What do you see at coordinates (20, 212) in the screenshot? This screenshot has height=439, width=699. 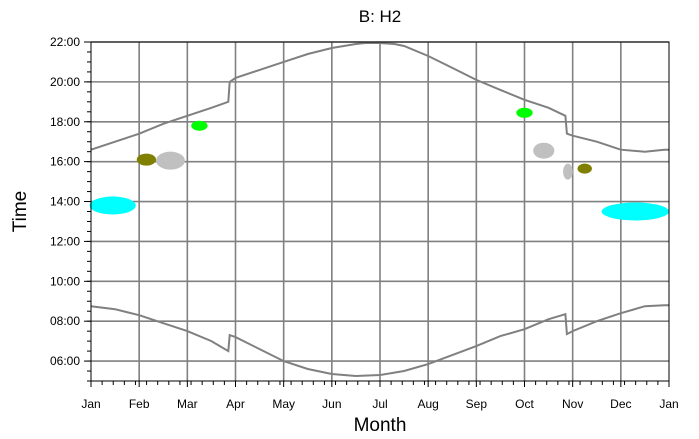 I see `y-axis-label: Time` at bounding box center [20, 212].